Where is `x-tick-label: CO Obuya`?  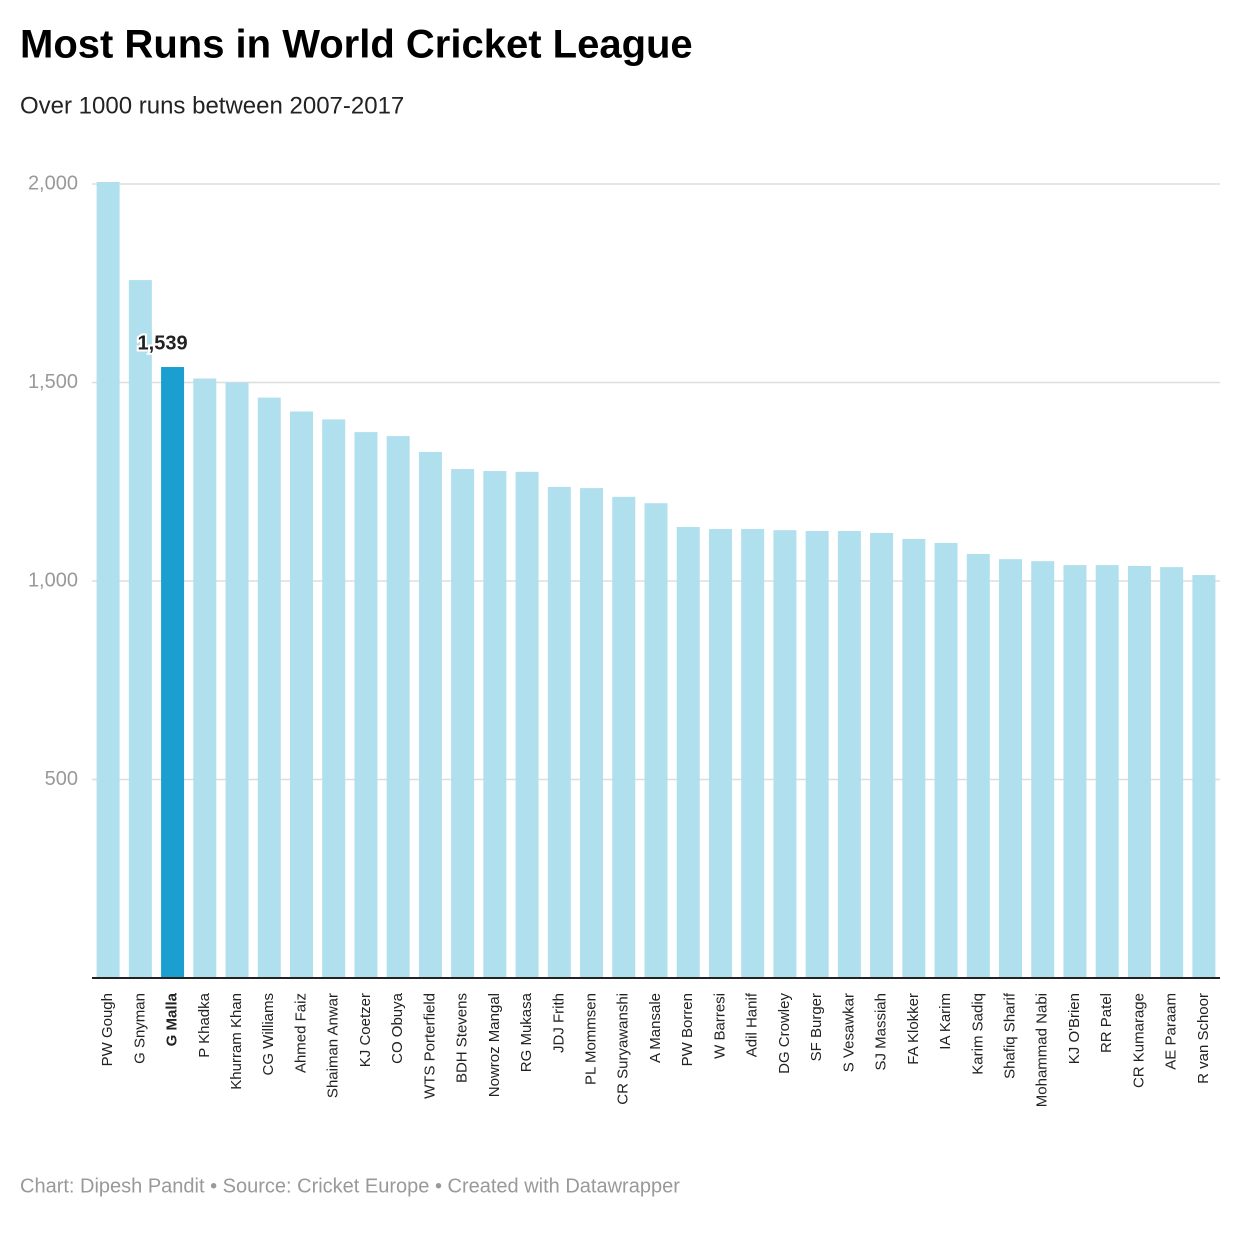
x-tick-label: CO Obuya is located at coordinates (397, 1028).